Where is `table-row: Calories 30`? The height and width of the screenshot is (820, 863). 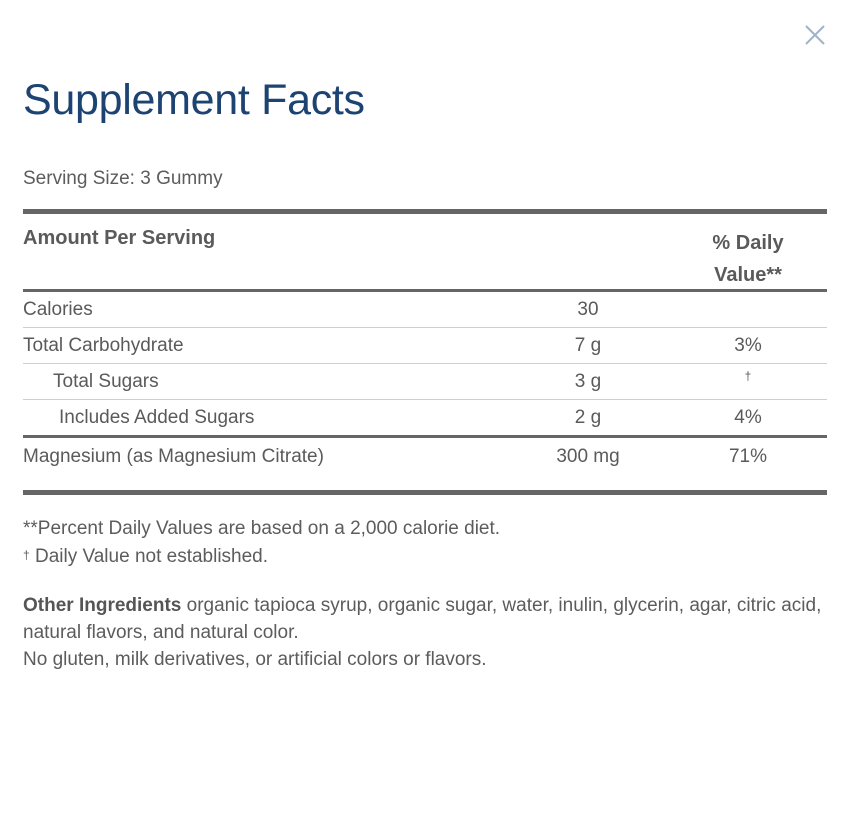
table-row: Calories 30 is located at coordinates (425, 309).